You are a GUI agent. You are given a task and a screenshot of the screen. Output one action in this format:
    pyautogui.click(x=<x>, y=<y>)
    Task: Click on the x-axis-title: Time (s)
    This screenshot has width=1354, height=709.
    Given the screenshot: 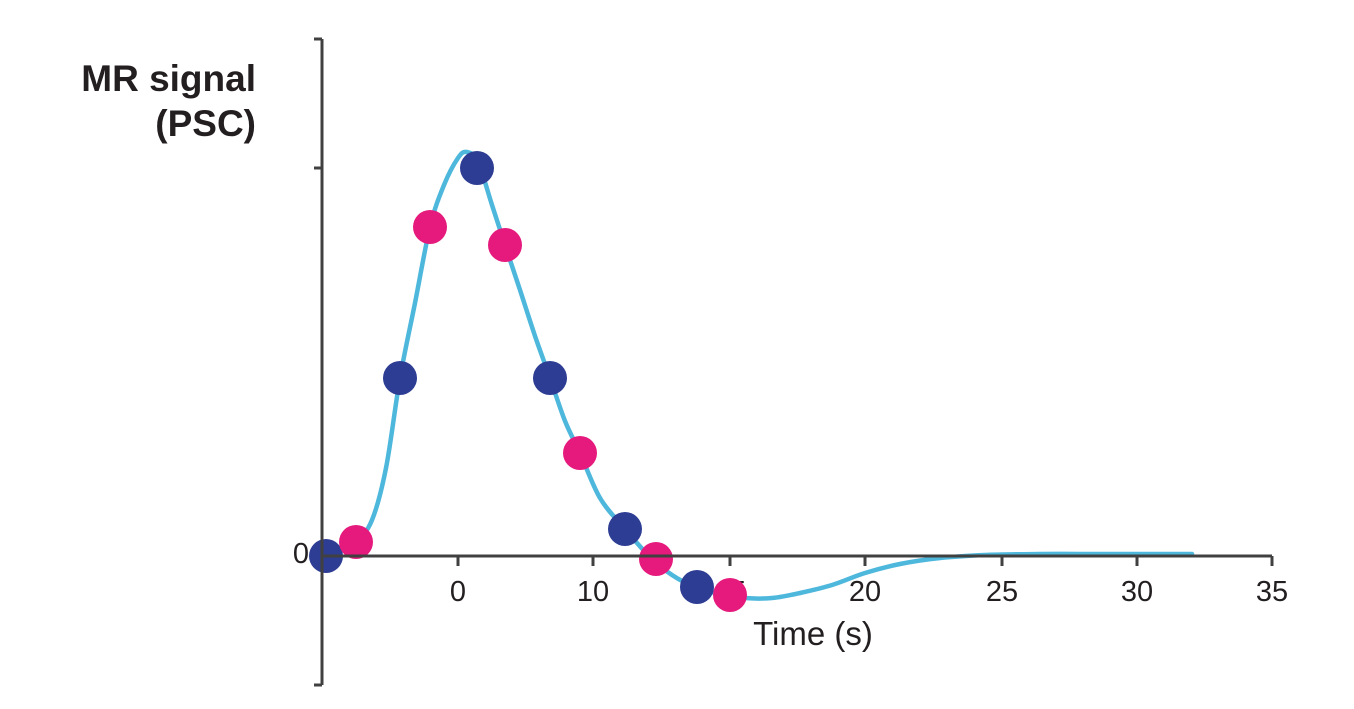 What is the action you would take?
    pyautogui.click(x=813, y=633)
    